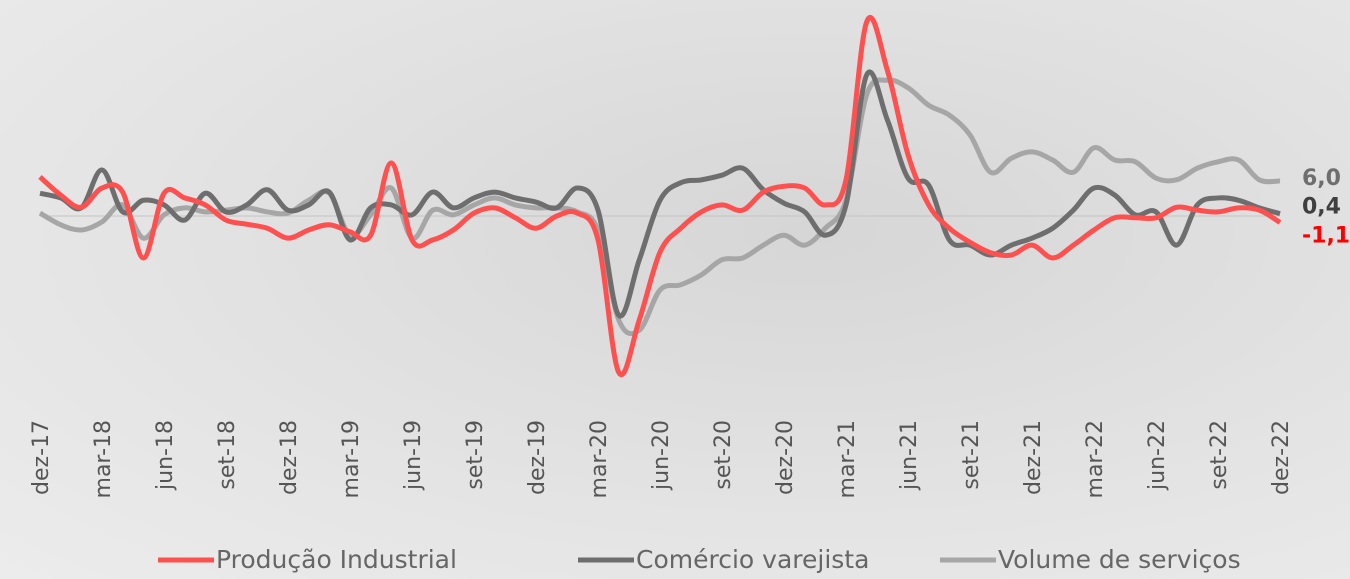 This screenshot has height=579, width=1350. Describe the element at coordinates (1119, 559) in the screenshot. I see `legend-label: Volume de serviços` at that location.